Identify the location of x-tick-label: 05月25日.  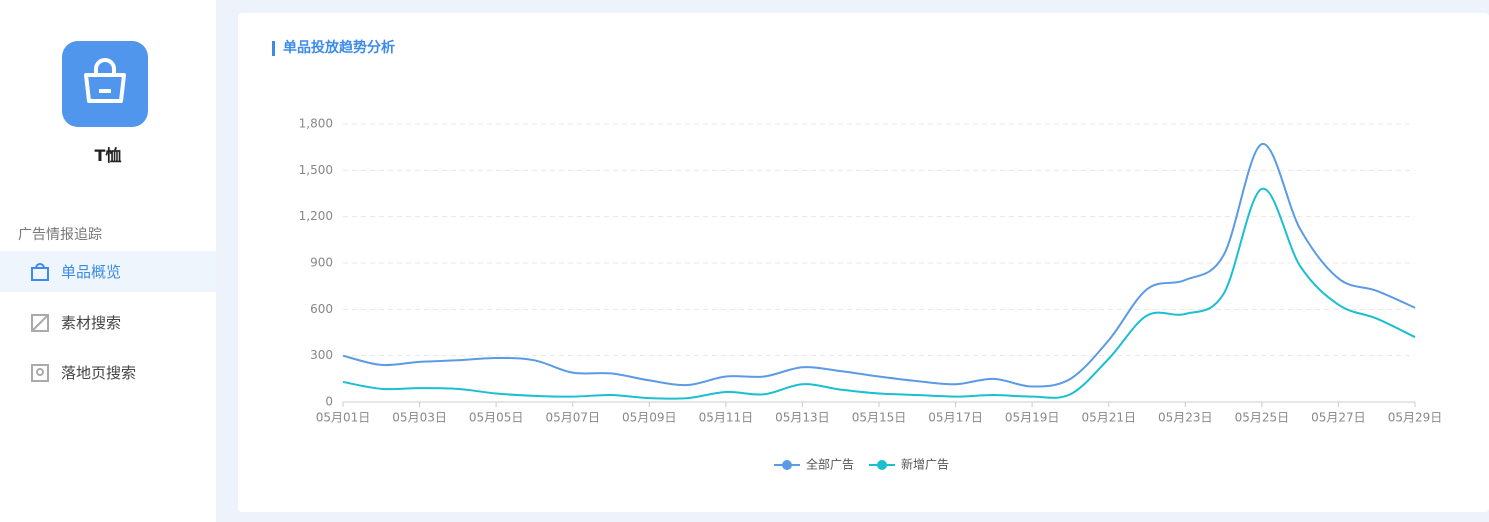
(1262, 418).